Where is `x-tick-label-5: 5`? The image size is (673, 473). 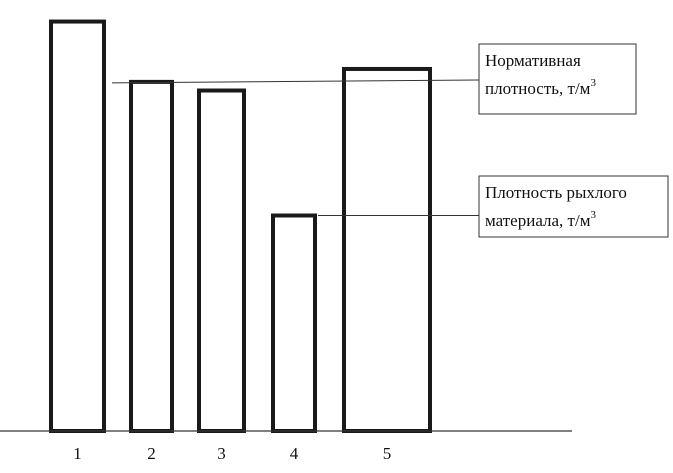
x-tick-label-5: 5 is located at coordinates (387, 453).